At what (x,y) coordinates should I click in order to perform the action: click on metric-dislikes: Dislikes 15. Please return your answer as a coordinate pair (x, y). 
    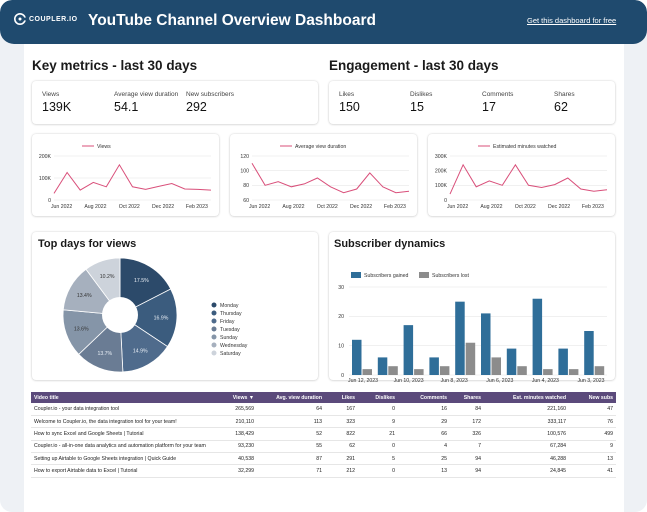
    Looking at the image, I should click on (421, 102).